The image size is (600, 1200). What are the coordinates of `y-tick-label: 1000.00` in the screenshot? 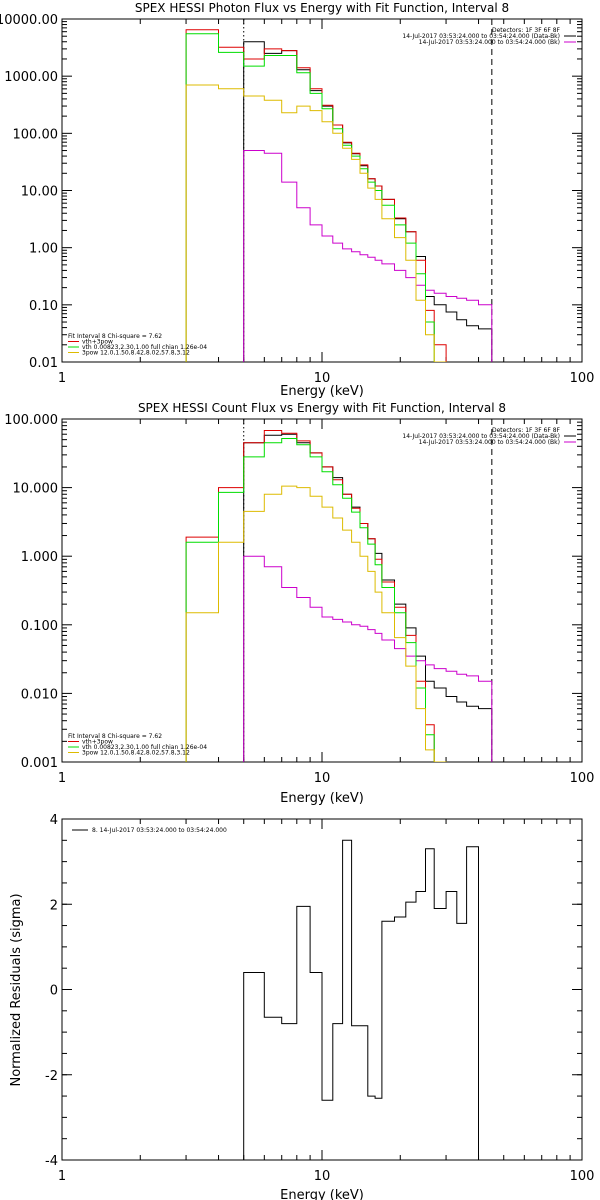 It's located at (31, 77).